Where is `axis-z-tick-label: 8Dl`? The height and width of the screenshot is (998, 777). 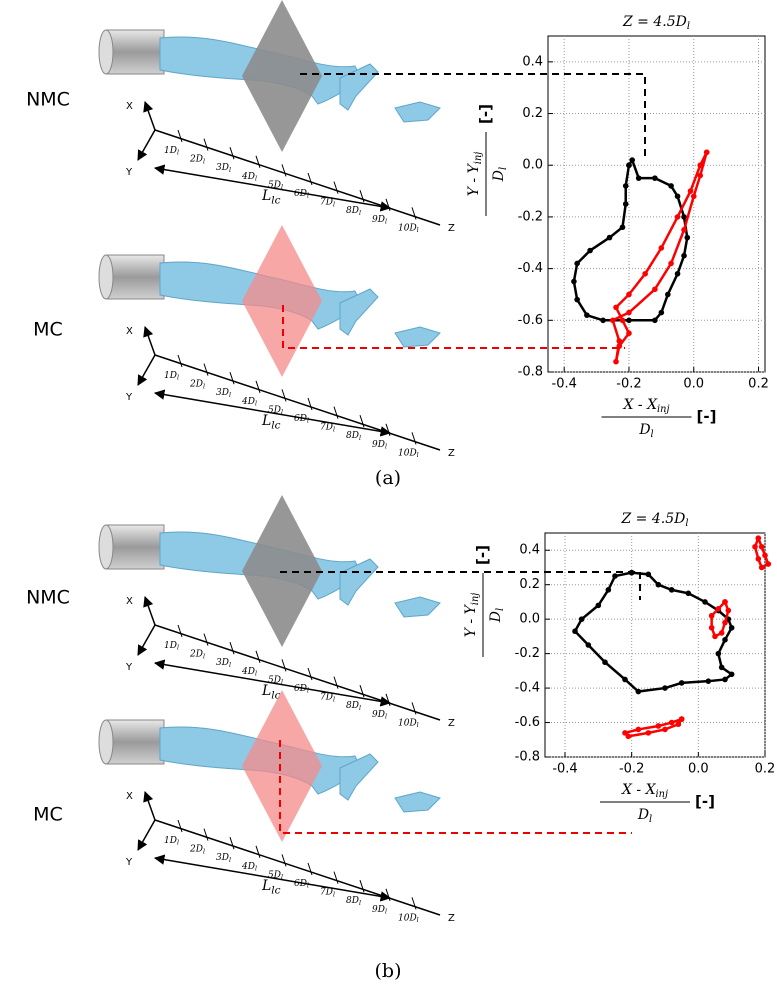
axis-z-tick-label: 8Dl is located at coordinates (353, 211).